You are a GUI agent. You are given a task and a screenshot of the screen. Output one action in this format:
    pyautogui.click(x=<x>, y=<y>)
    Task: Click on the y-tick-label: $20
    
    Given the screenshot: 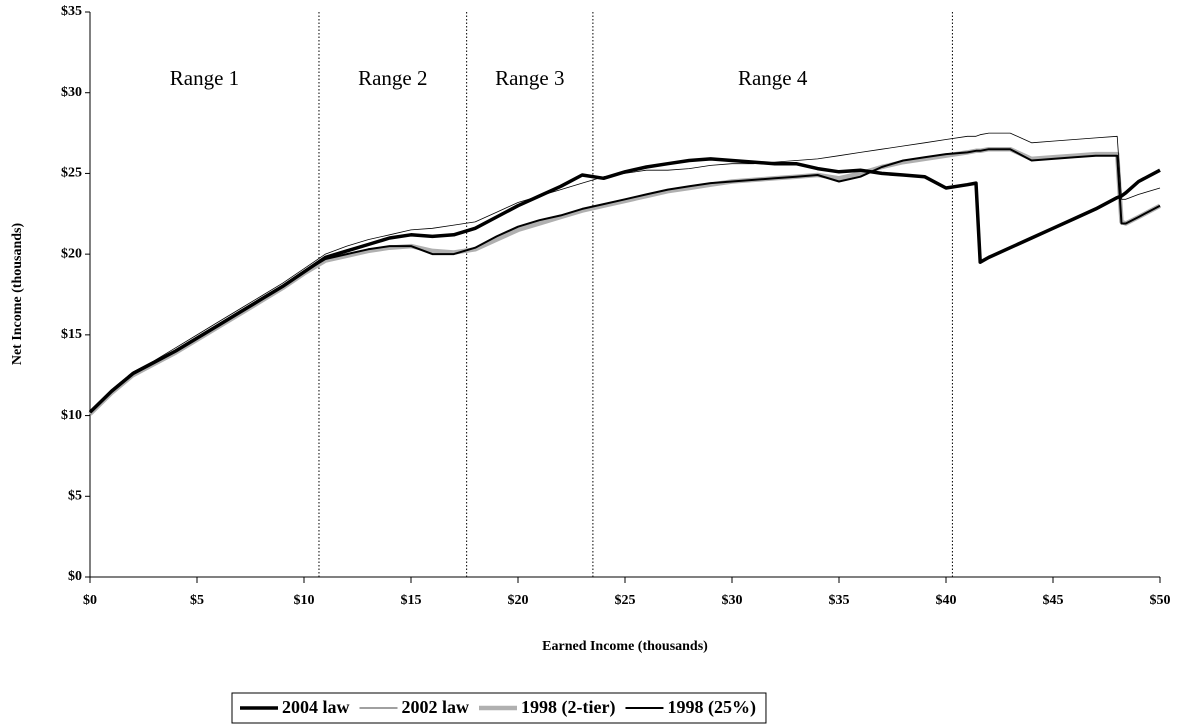 What is the action you would take?
    pyautogui.click(x=71, y=253)
    